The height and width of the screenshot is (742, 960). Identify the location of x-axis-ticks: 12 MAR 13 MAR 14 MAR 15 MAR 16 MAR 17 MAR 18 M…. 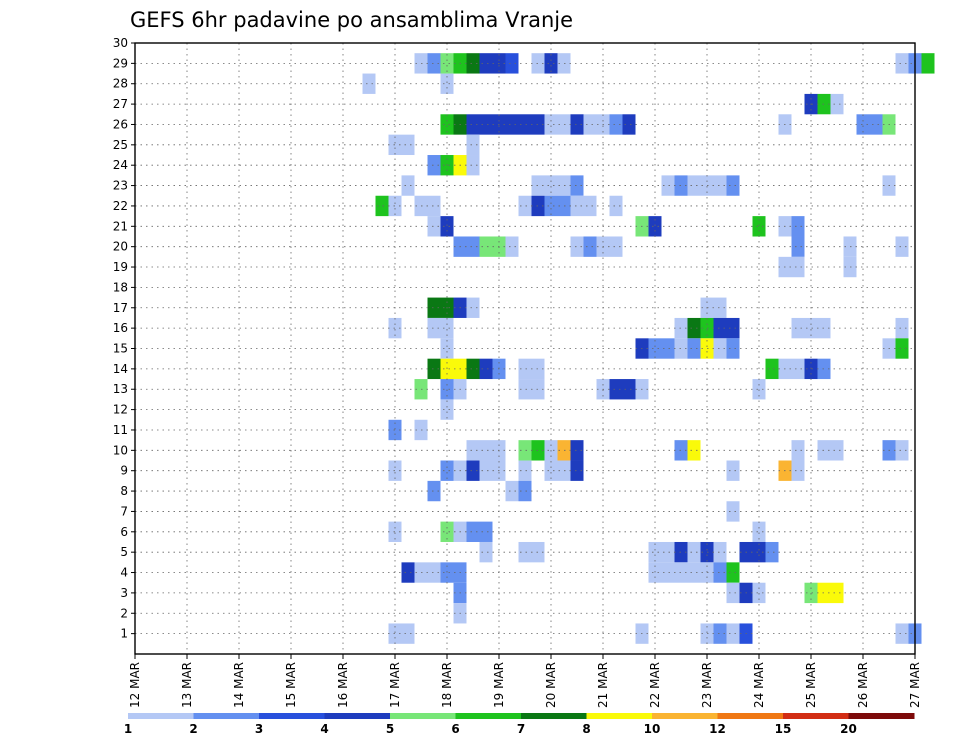
(525, 681).